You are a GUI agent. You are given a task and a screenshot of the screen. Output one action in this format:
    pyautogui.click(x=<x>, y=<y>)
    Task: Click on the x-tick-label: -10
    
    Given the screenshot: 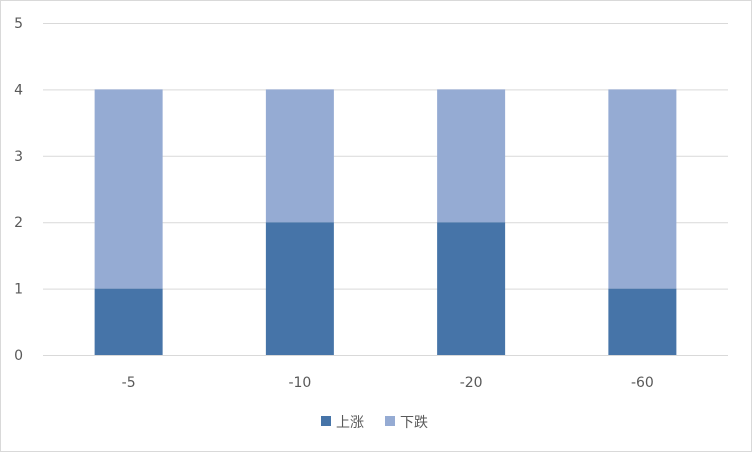 What is the action you would take?
    pyautogui.click(x=299, y=383)
    